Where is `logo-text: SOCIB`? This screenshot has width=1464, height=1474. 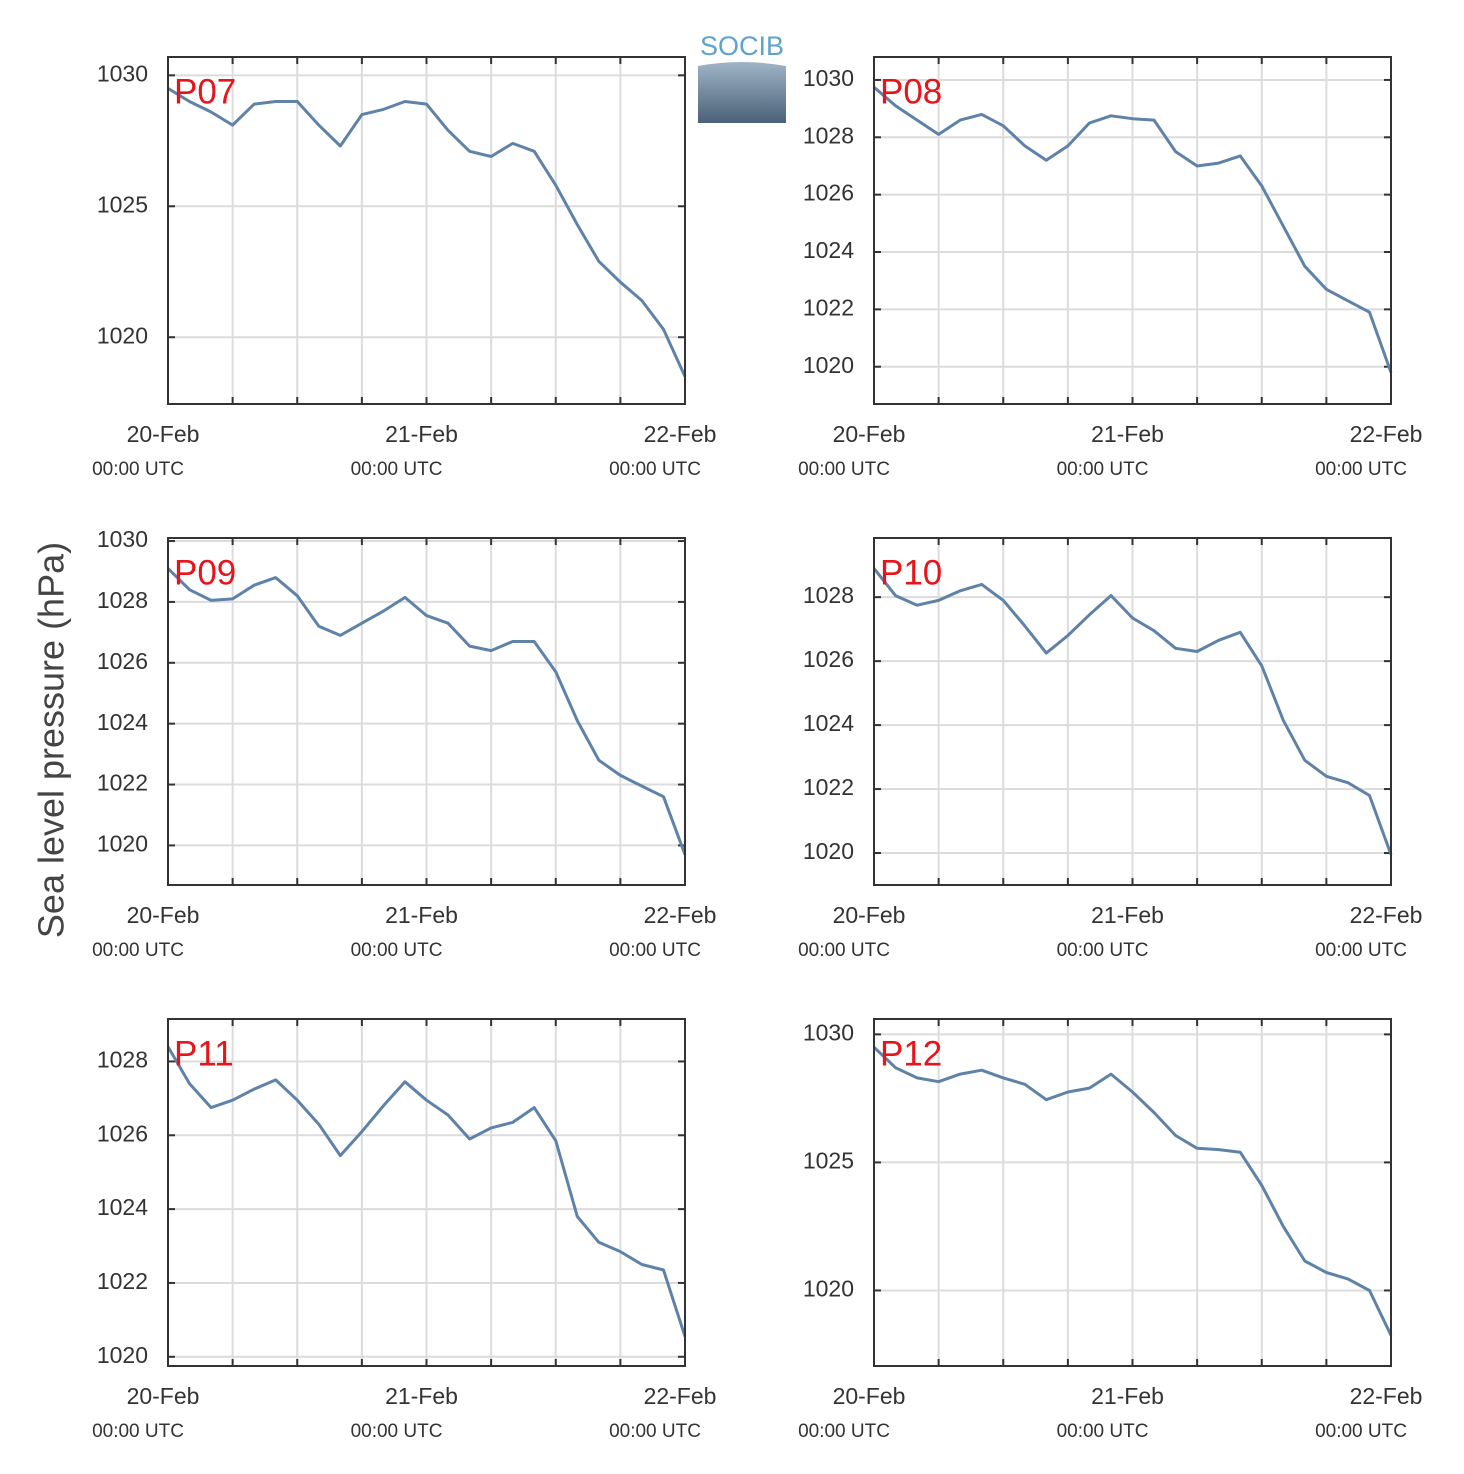 logo-text: SOCIB is located at coordinates (742, 46).